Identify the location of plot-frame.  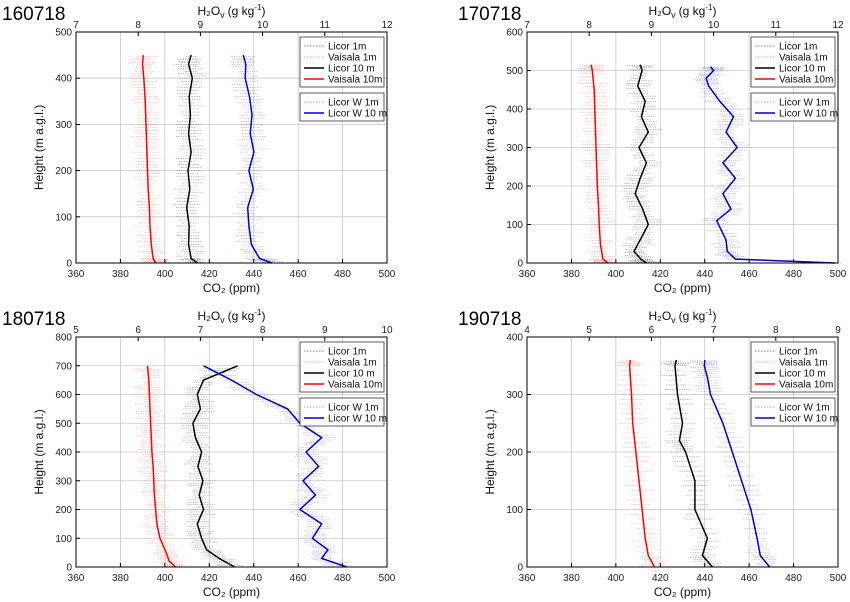
(231, 147).